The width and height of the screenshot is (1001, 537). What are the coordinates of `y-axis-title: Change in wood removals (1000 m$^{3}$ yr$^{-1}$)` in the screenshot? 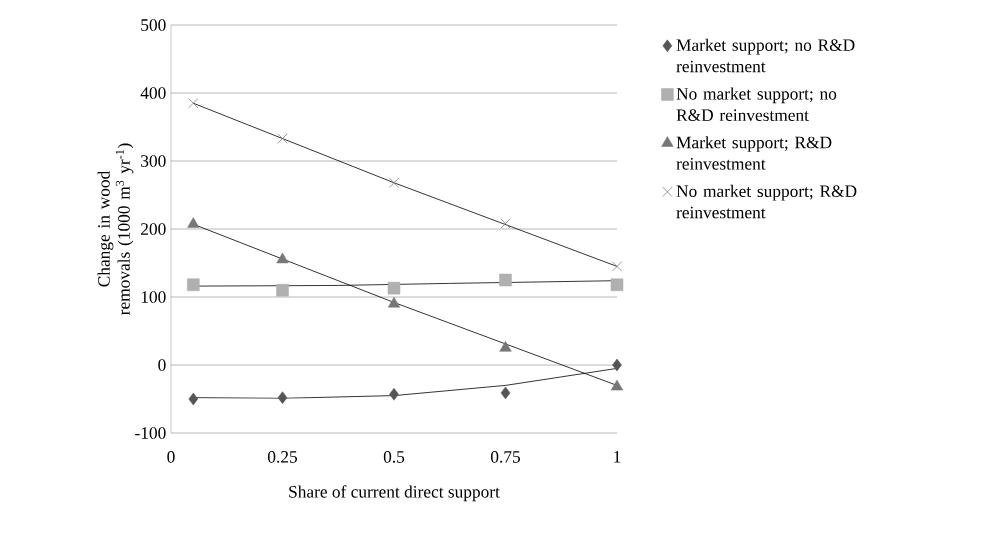 It's located at (115, 229).